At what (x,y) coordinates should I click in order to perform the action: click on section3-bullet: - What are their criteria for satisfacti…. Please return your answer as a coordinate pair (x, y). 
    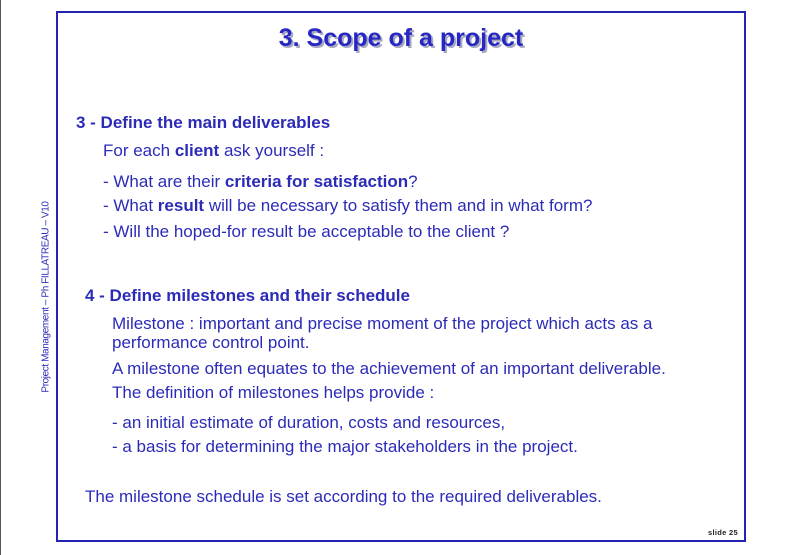
    Looking at the image, I should click on (260, 182).